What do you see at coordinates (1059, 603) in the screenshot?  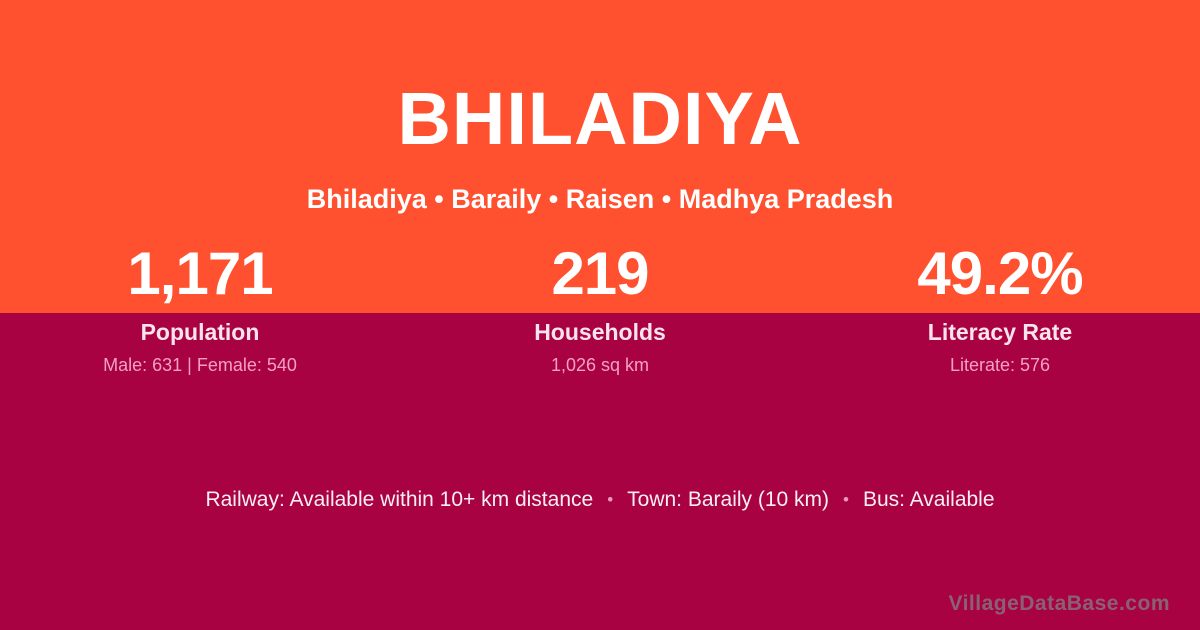 I see `watermark: VillageDataBase.com` at bounding box center [1059, 603].